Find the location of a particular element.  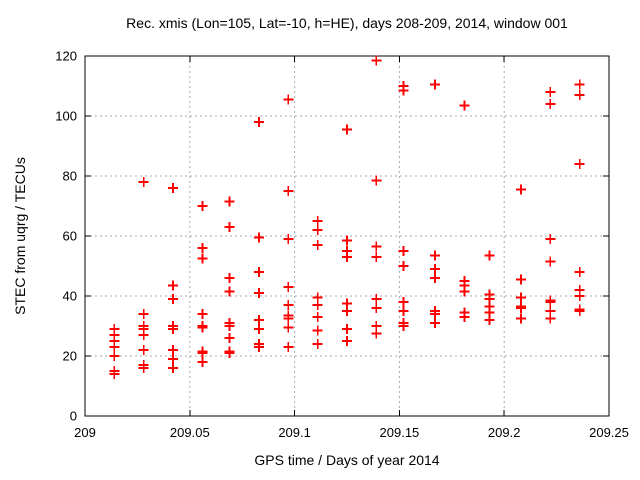

y-tick-label: 20 is located at coordinates (70, 356).